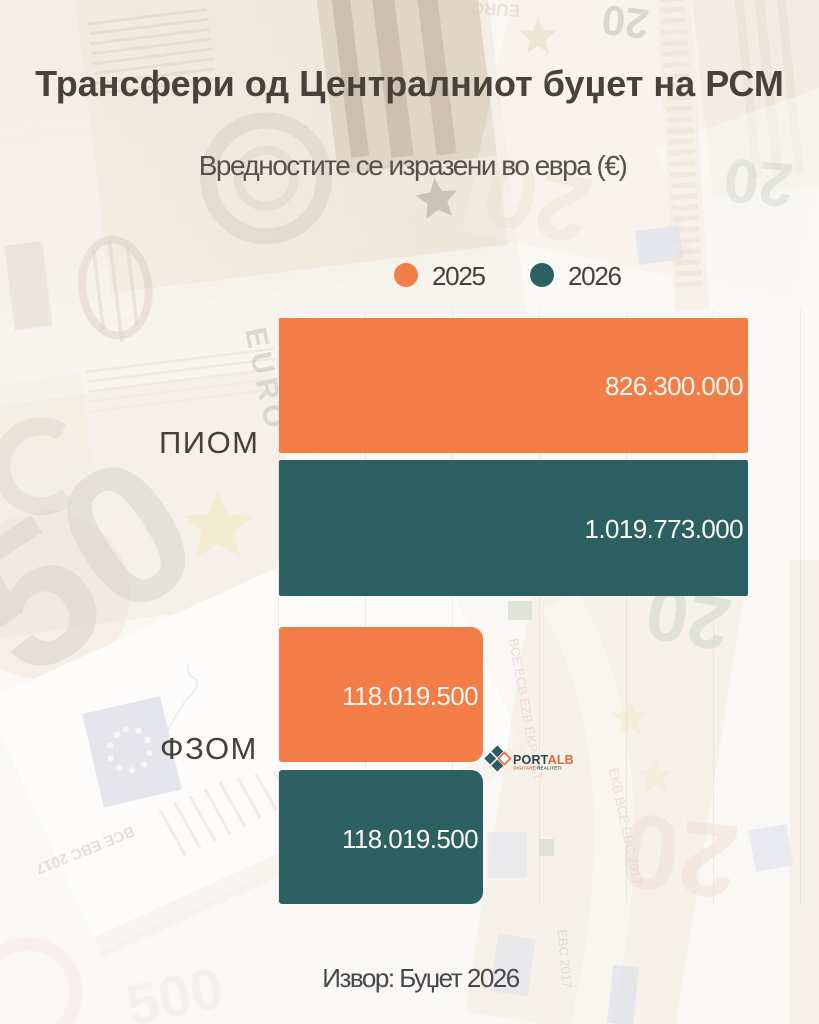  Describe the element at coordinates (565, 959) in the screenshot. I see `svg-text: EBC 2017` at that location.